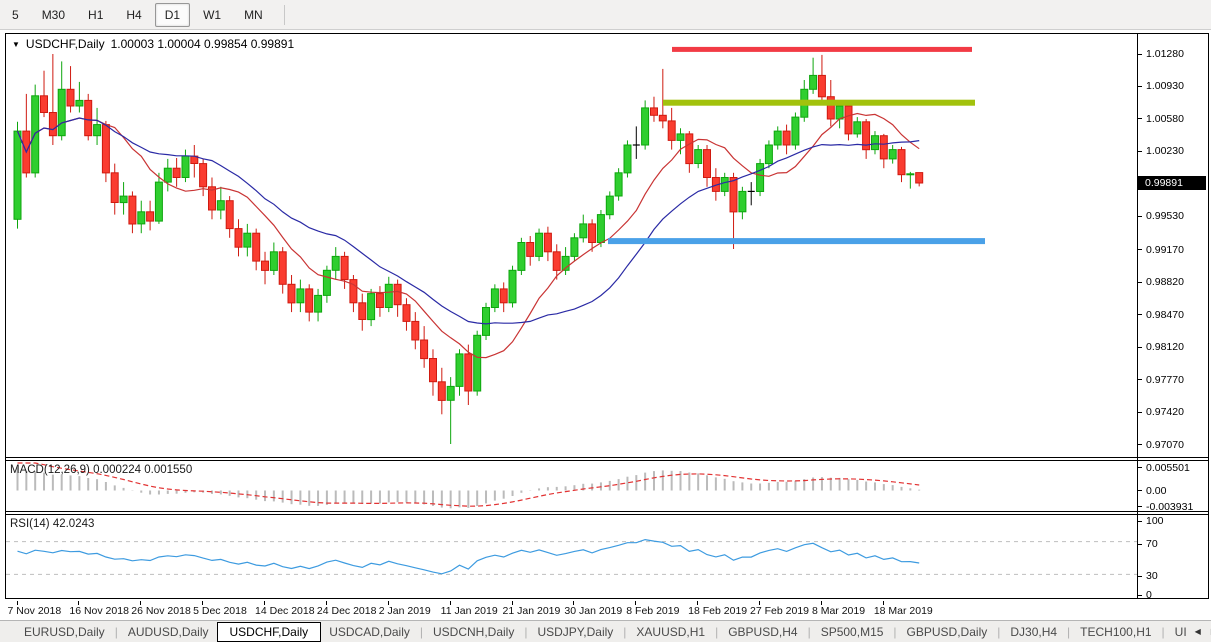 The image size is (1211, 642). I want to click on timeframe-button-m30: M30, so click(53, 14).